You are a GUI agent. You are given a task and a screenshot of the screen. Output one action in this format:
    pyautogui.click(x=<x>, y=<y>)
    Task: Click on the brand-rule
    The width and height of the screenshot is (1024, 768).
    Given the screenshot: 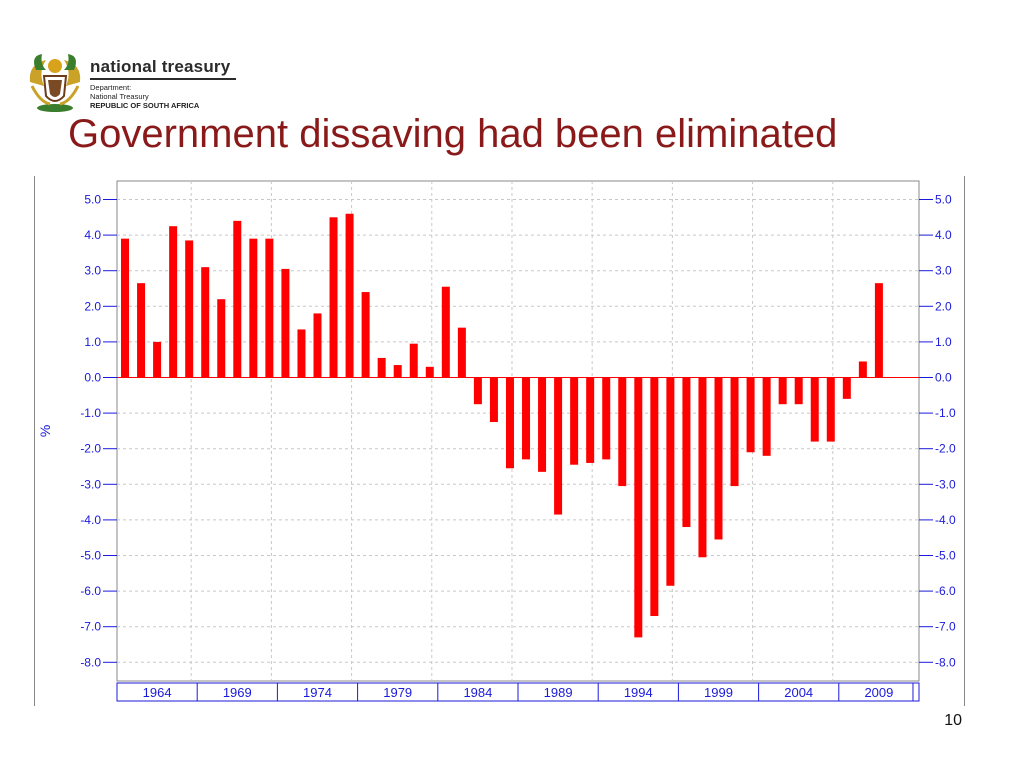 What is the action you would take?
    pyautogui.click(x=163, y=79)
    